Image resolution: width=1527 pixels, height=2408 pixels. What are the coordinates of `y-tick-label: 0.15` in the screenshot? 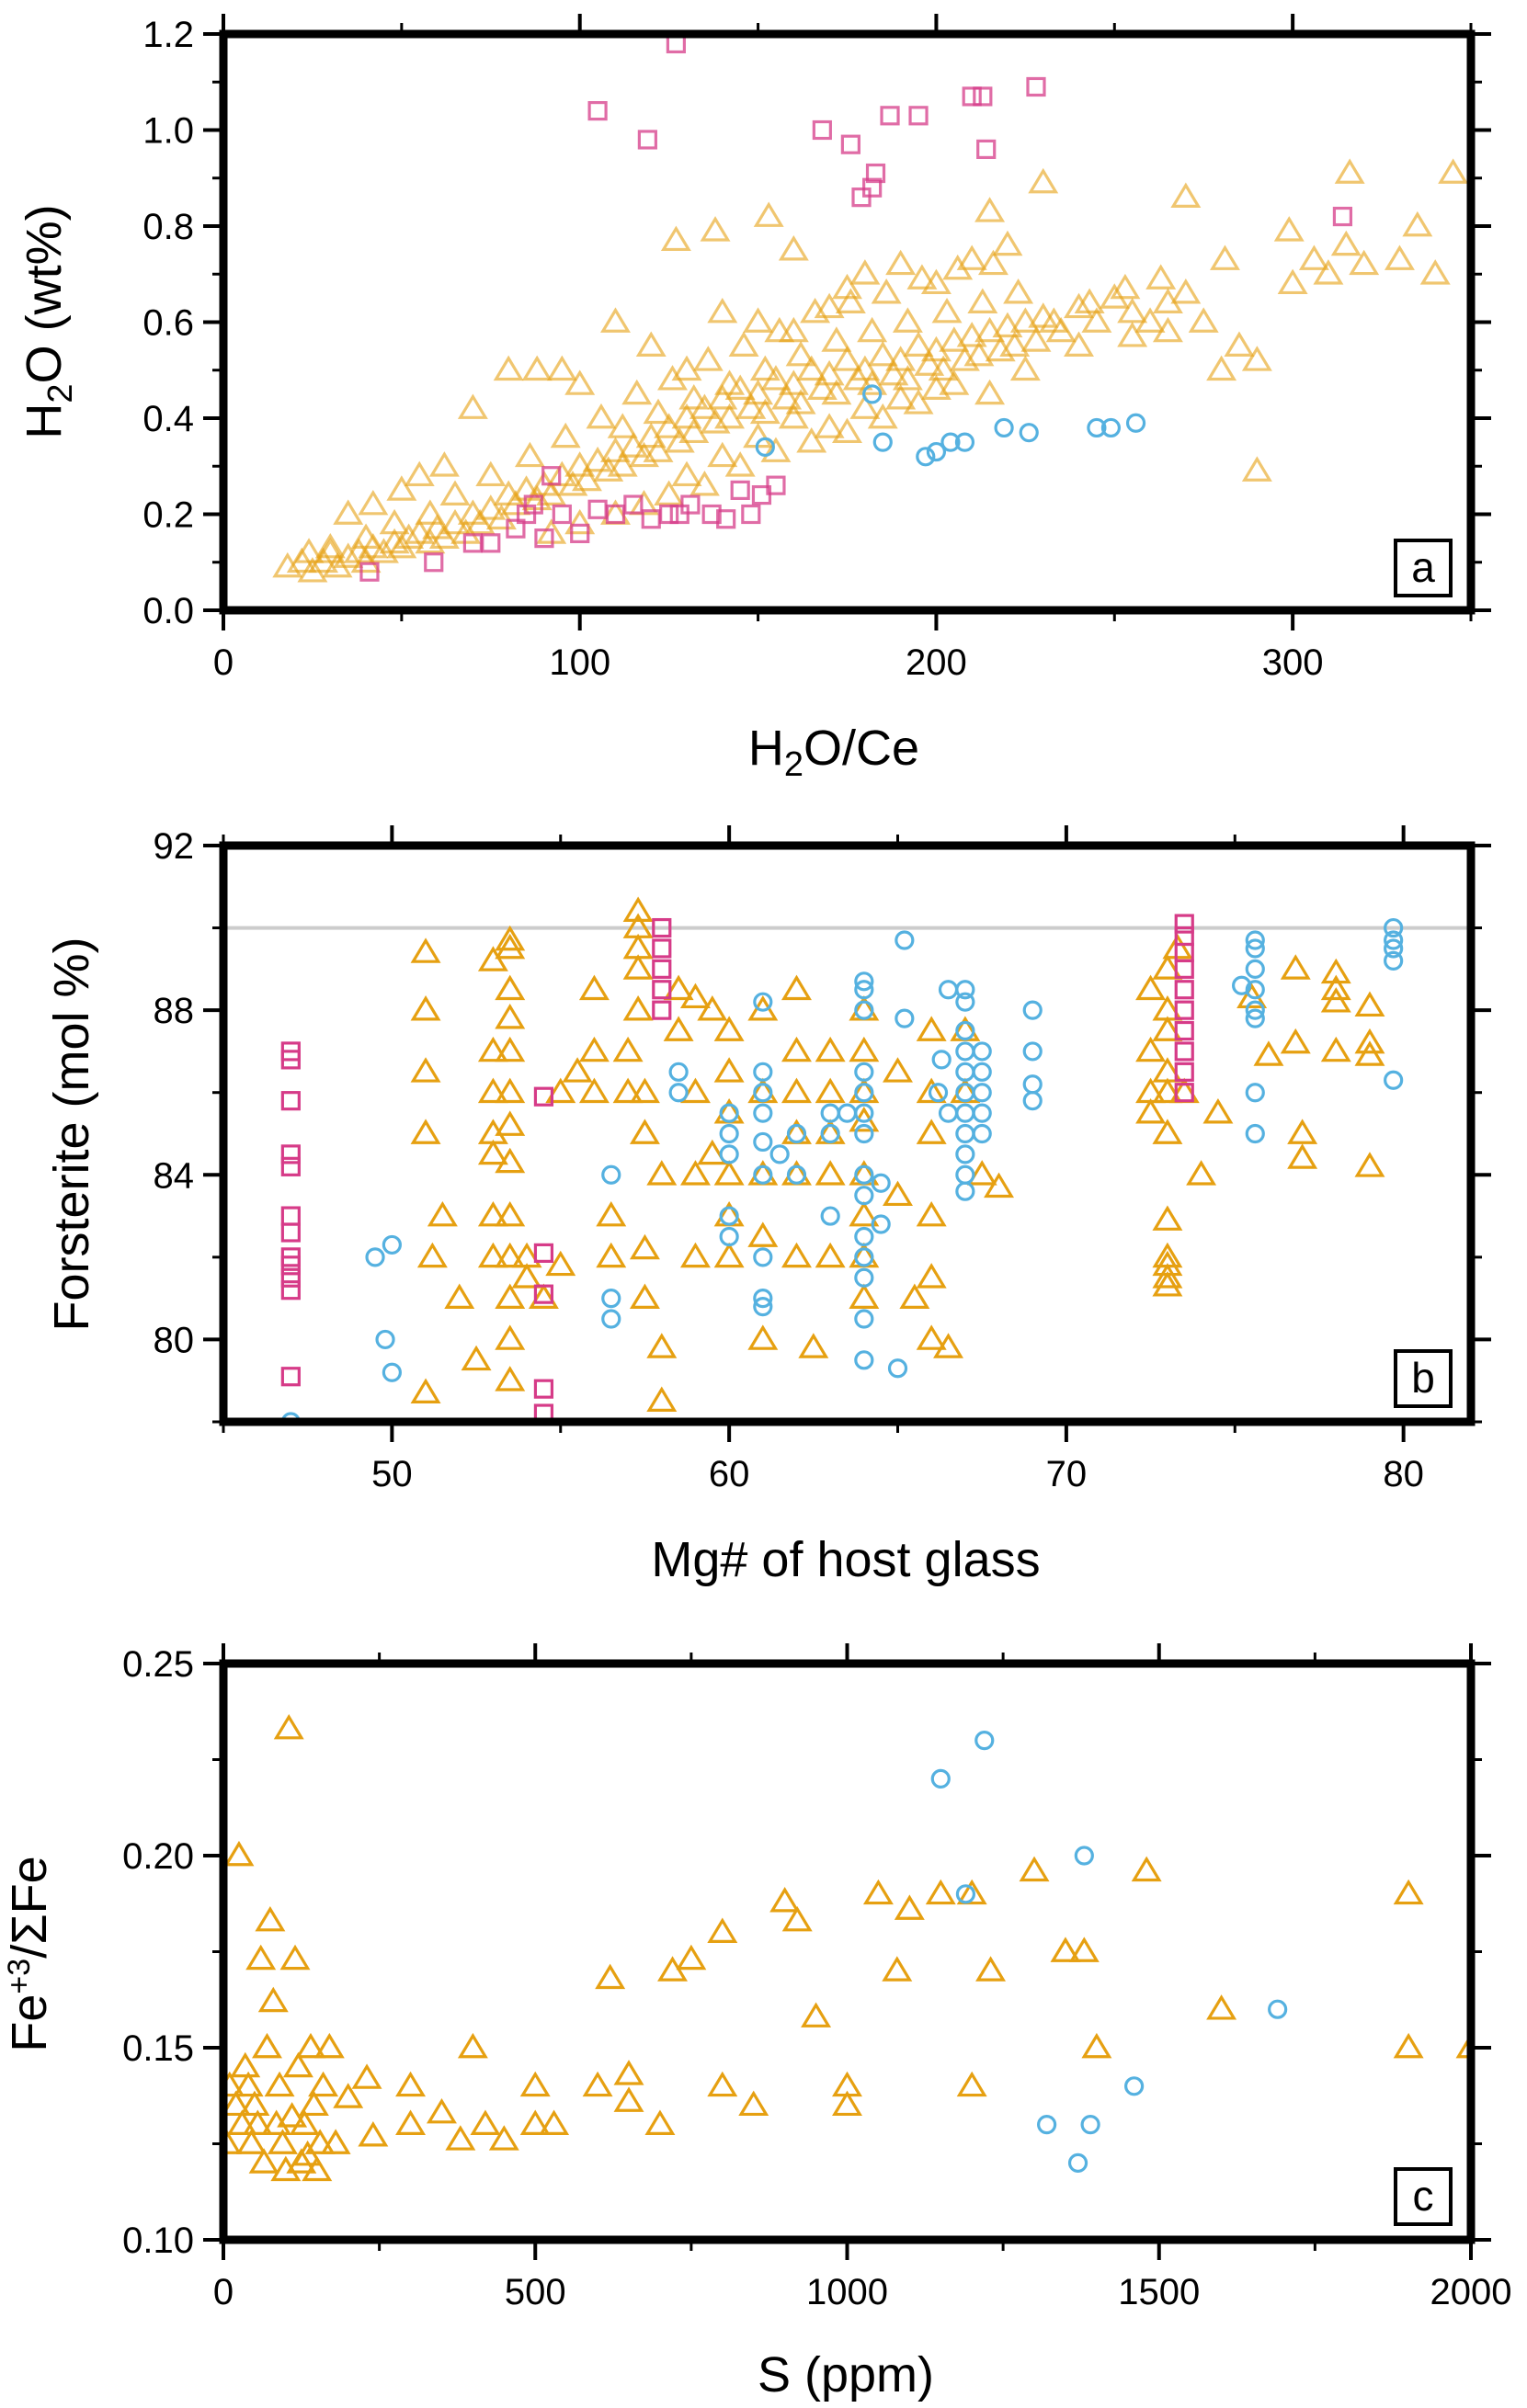 It's located at (158, 2048).